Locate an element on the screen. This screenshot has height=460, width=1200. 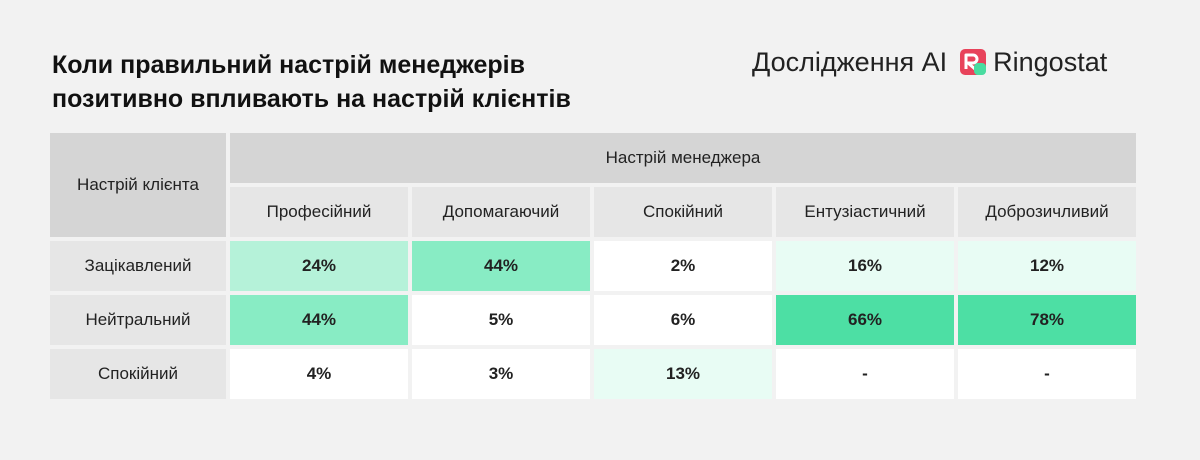
data-cell: 66% is located at coordinates (865, 320).